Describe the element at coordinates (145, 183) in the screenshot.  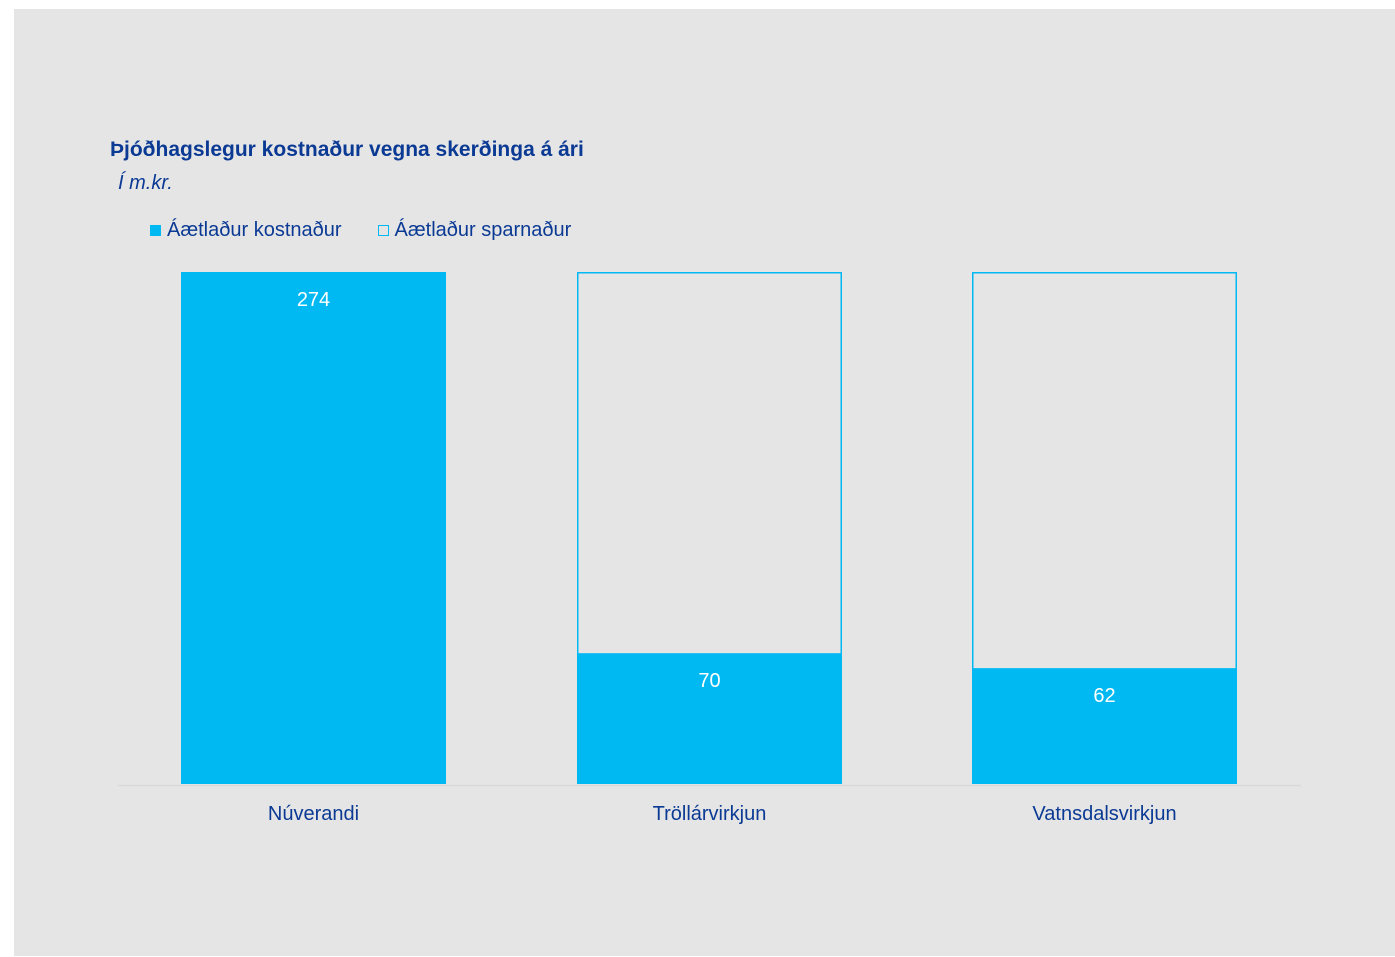
I see `chart-subtitle: Í m.kr.` at that location.